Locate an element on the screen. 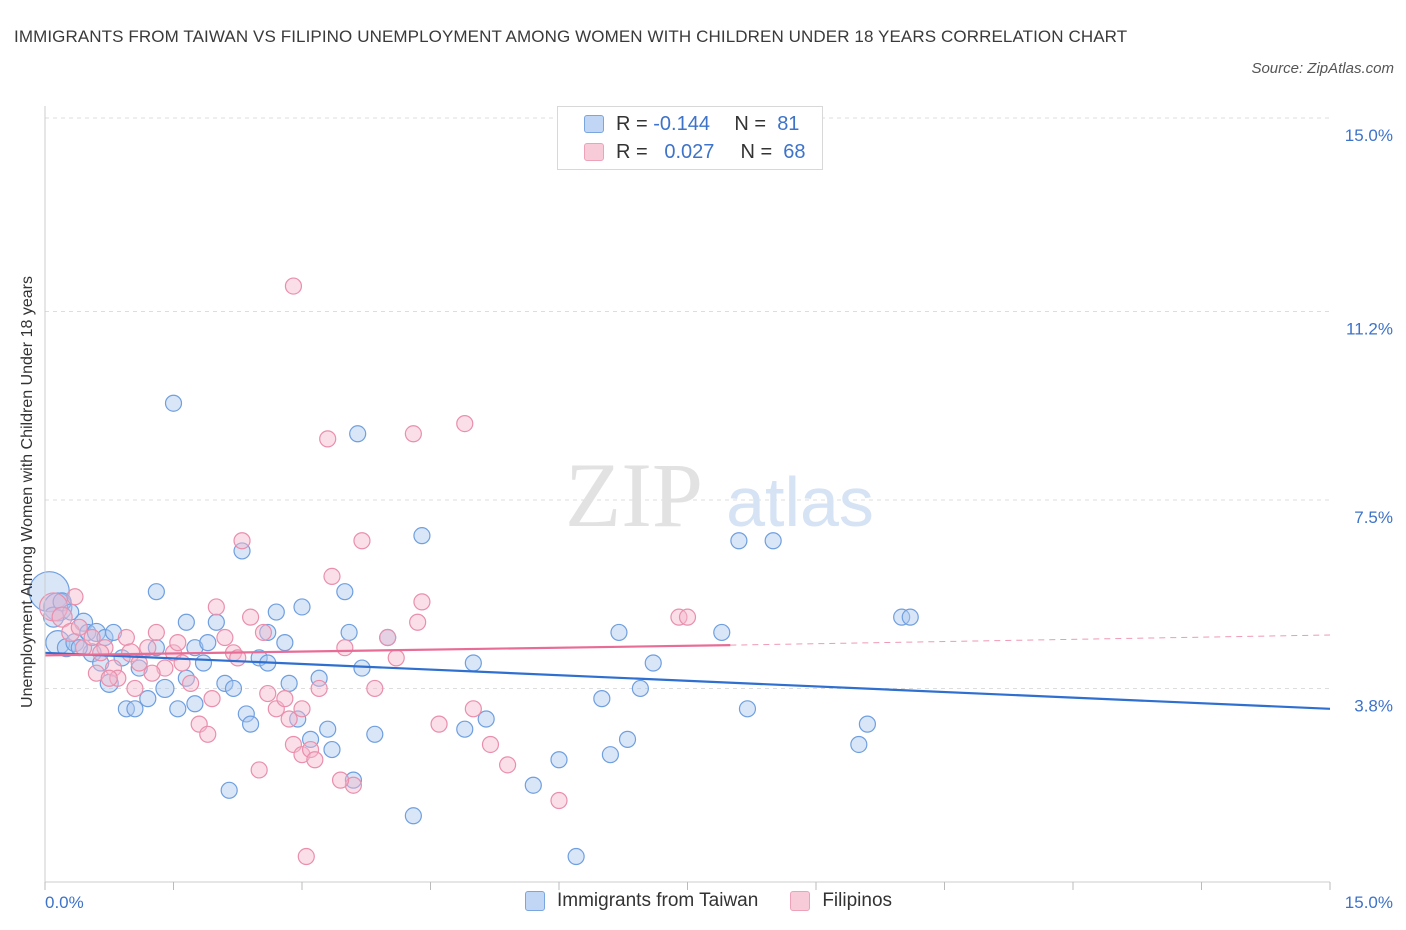 The width and height of the screenshot is (1406, 930). filipino-n-label: N = is located at coordinates (756, 151).